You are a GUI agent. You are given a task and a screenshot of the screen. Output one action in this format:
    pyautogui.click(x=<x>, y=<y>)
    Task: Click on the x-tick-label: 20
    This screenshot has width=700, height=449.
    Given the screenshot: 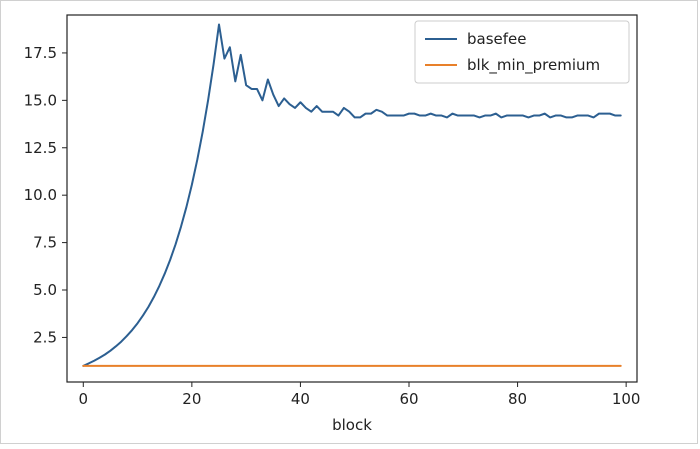 What is the action you would take?
    pyautogui.click(x=191, y=399)
    